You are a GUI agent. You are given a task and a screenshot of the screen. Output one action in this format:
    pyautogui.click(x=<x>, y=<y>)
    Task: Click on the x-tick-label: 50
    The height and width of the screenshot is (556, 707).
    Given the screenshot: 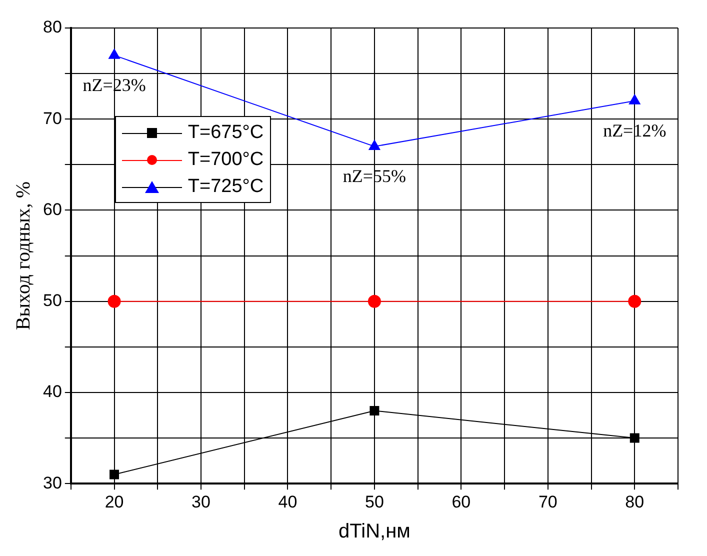 What is the action you would take?
    pyautogui.click(x=374, y=502)
    